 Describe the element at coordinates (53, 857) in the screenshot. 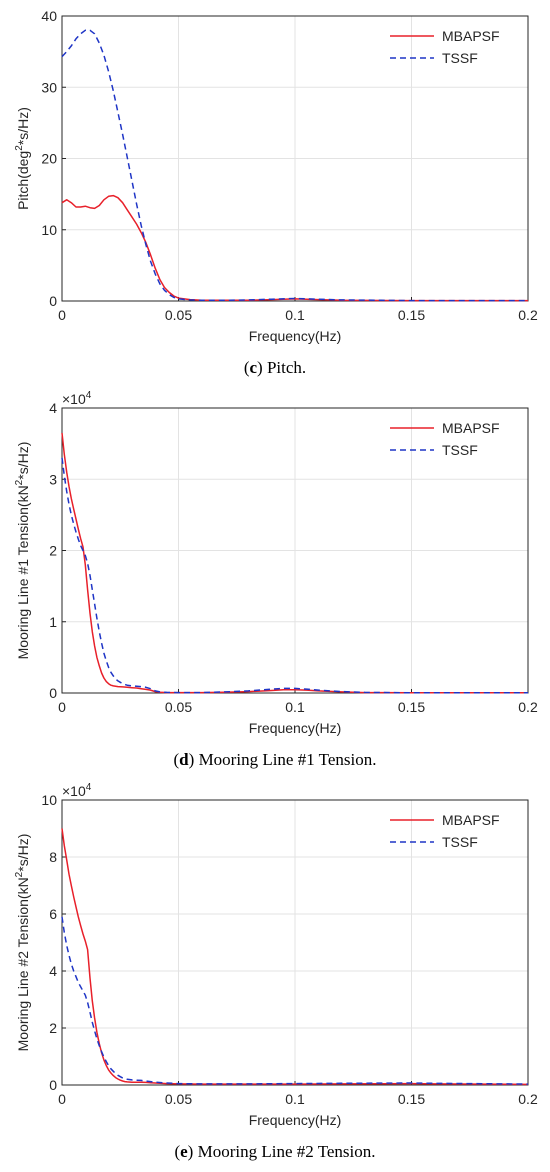

I see `y-tick-label: 8` at that location.